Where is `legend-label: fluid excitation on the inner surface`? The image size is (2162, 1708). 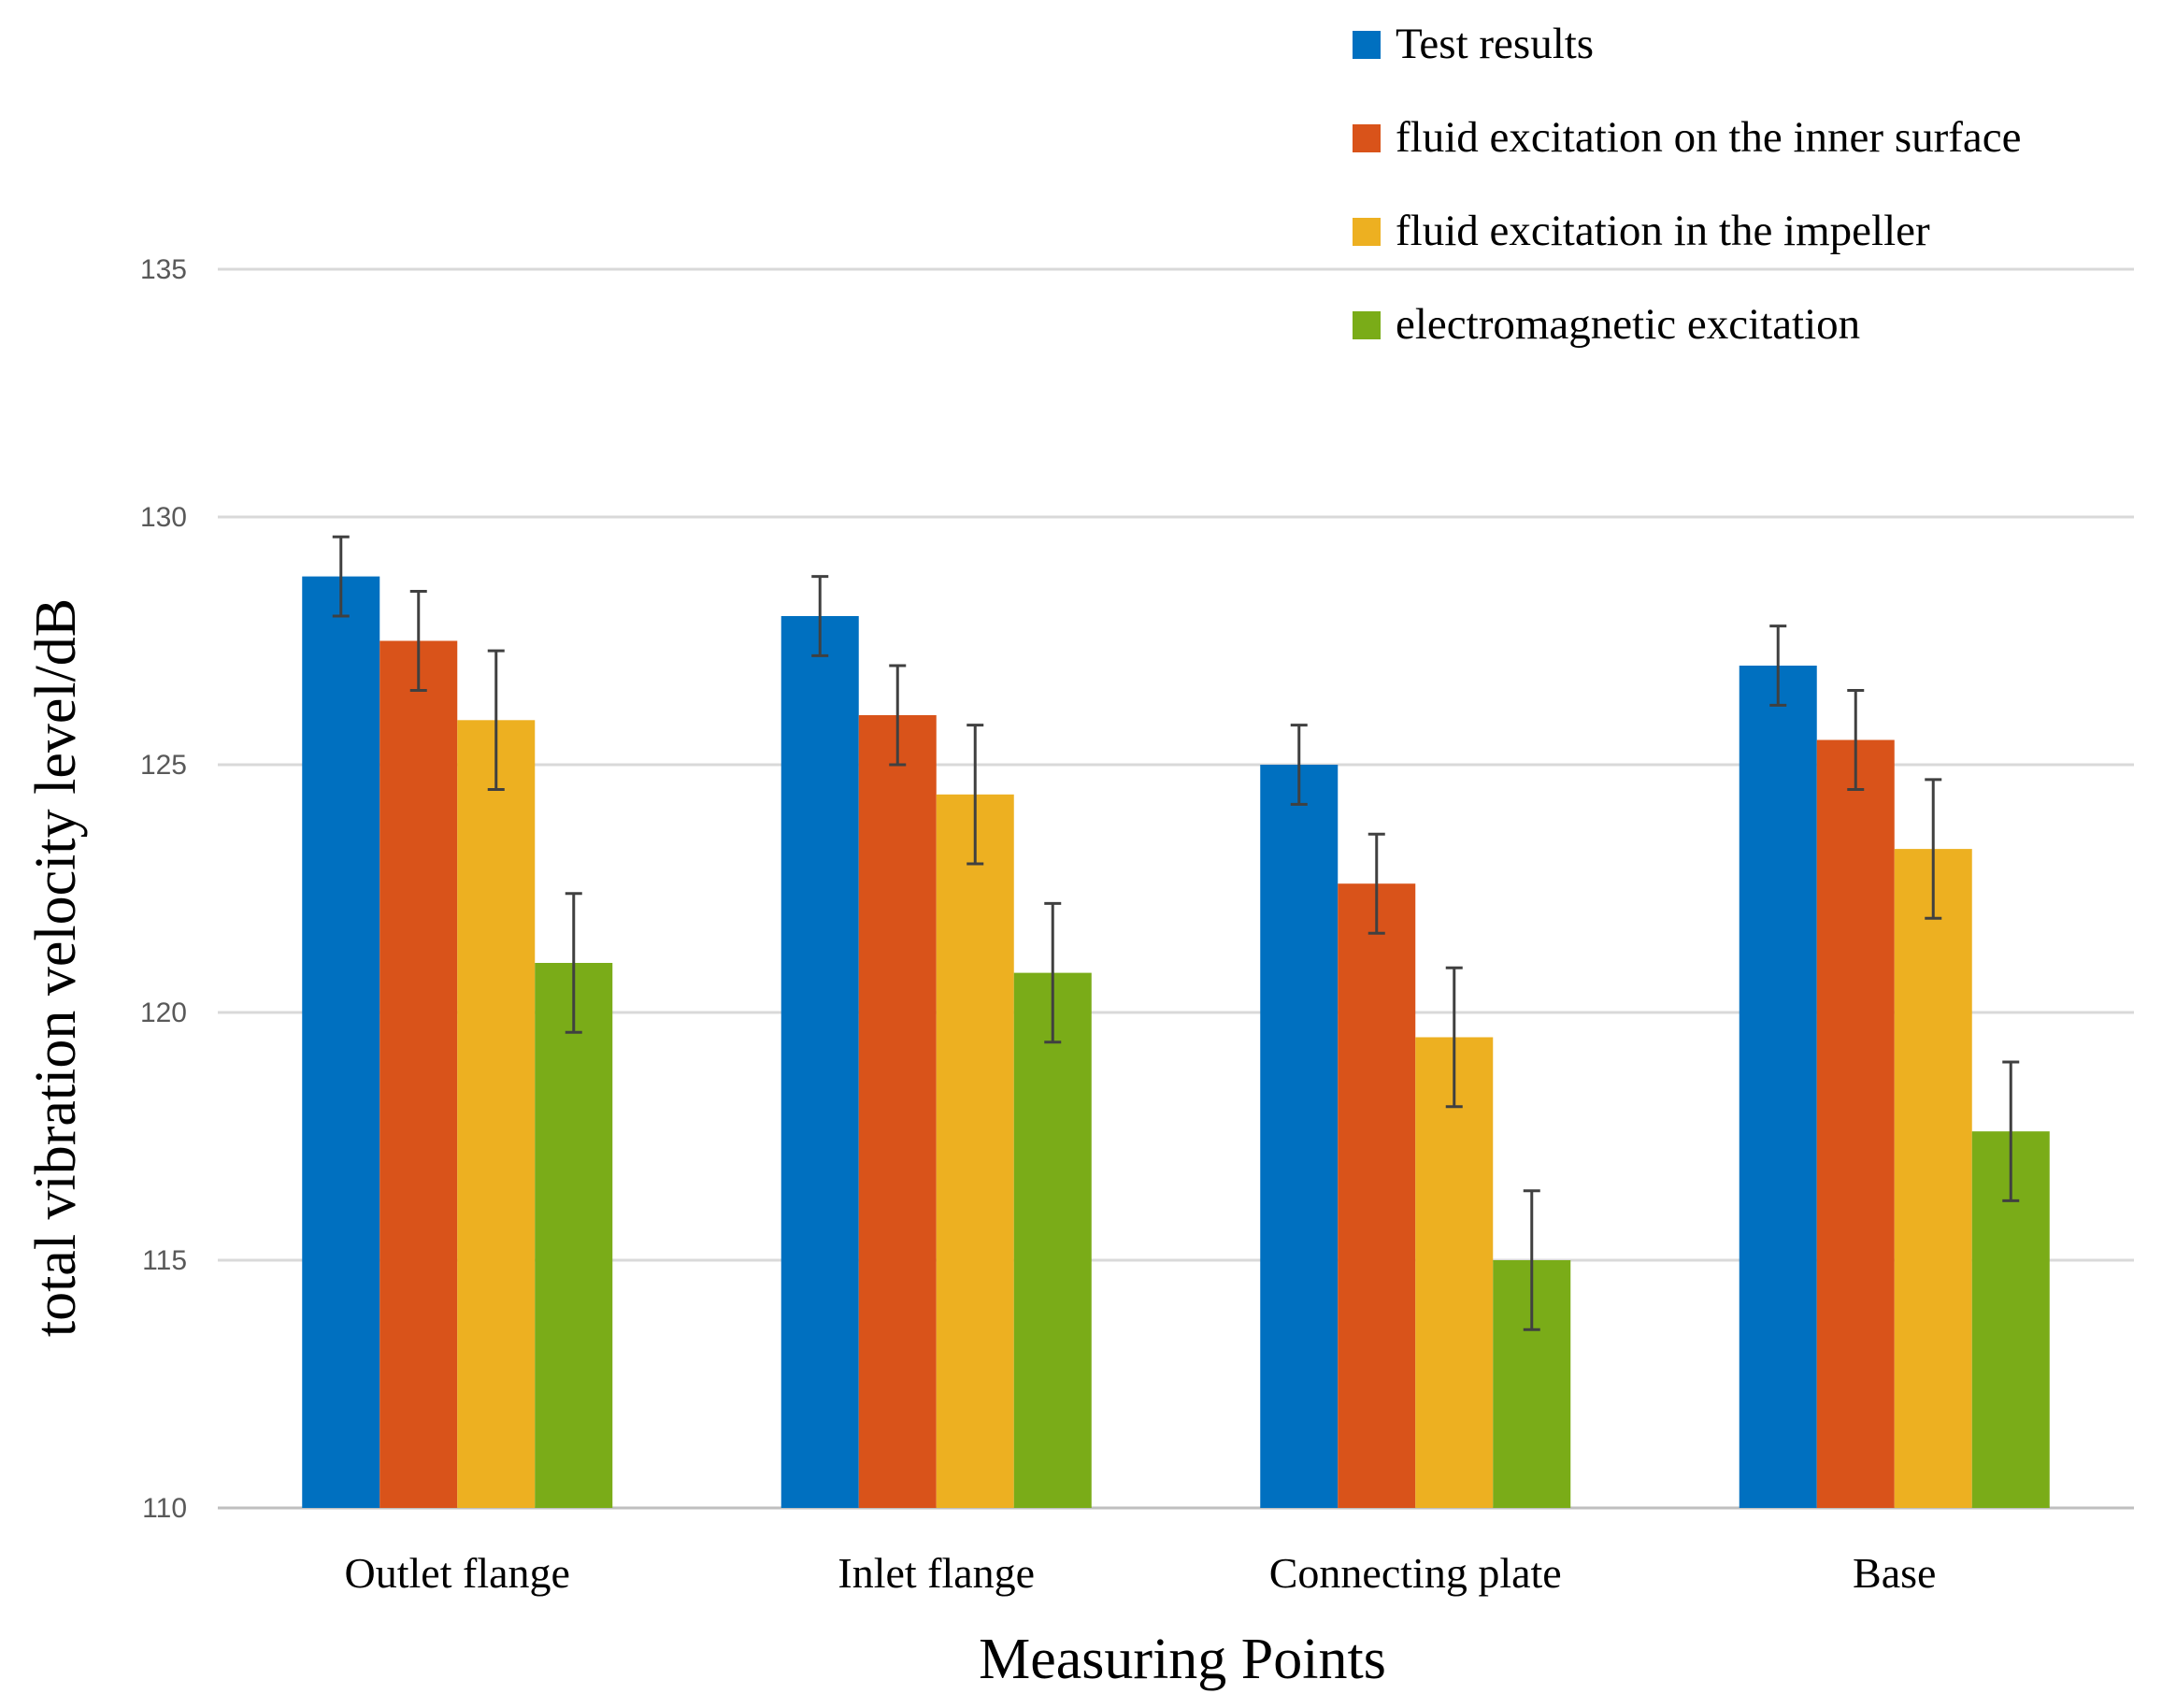 legend-label: fluid excitation on the inner surface is located at coordinates (1709, 137).